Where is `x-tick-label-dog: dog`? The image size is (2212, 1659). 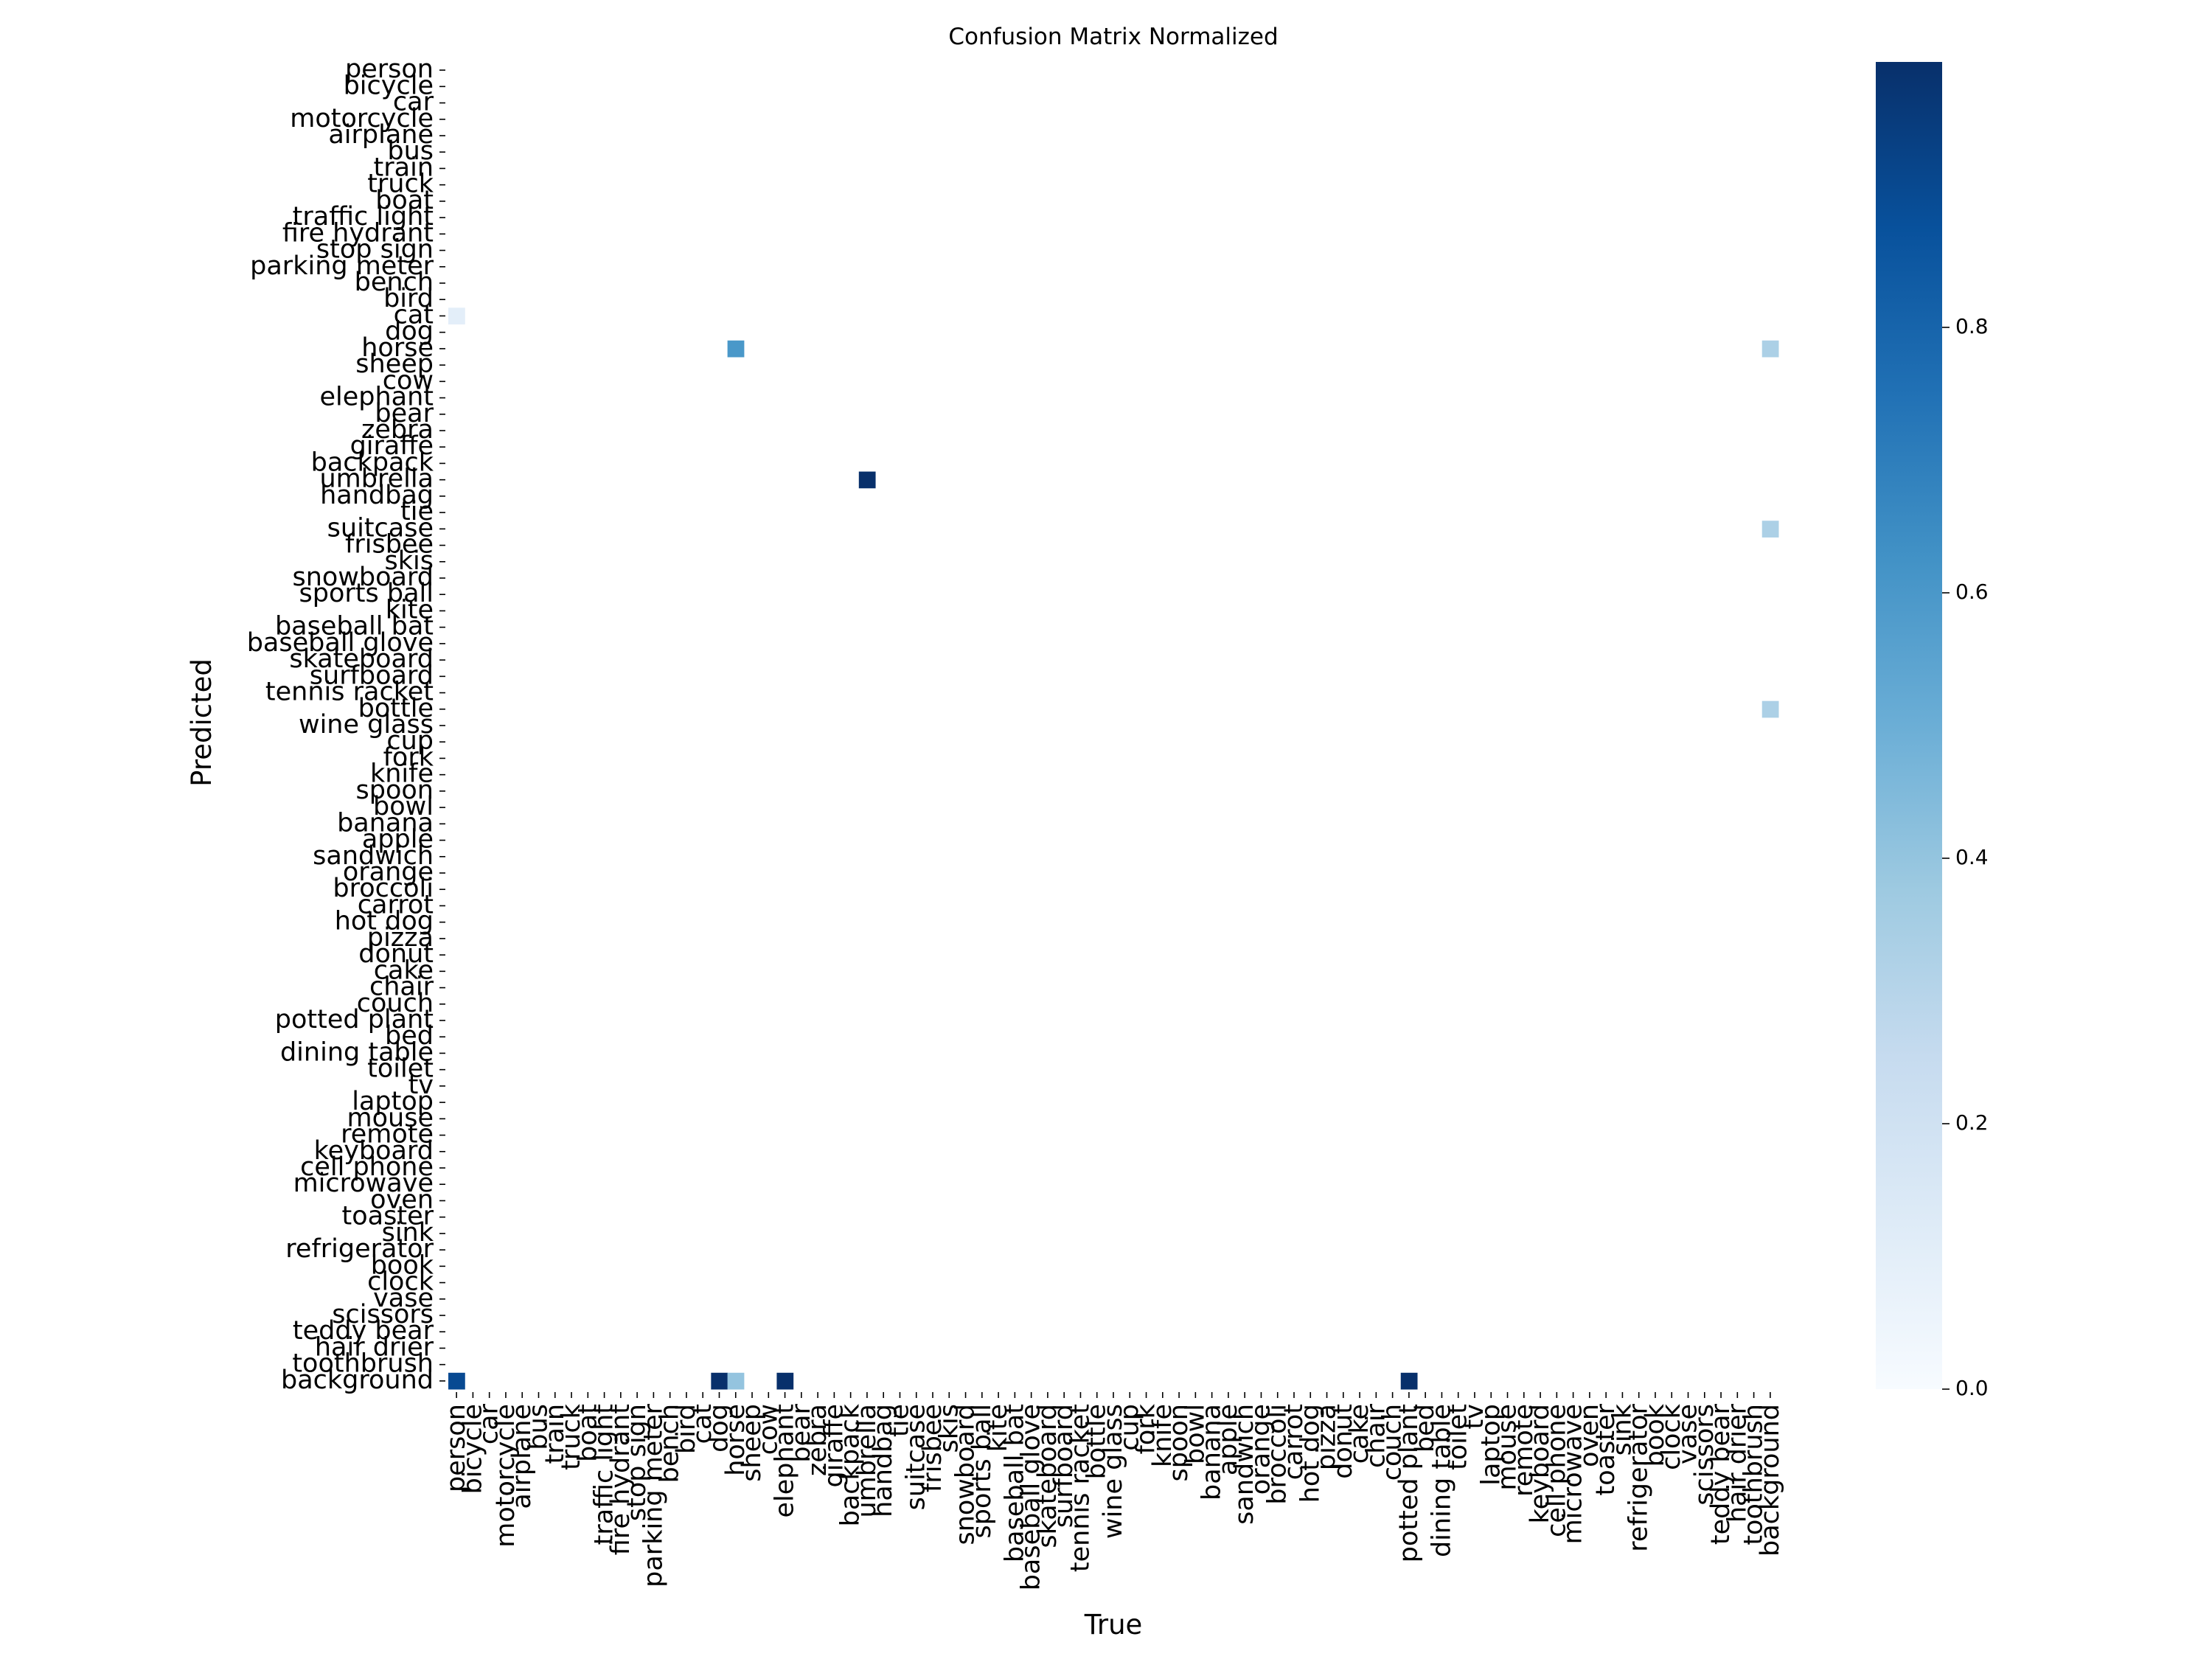
x-tick-label-dog: dog is located at coordinates (719, 1428).